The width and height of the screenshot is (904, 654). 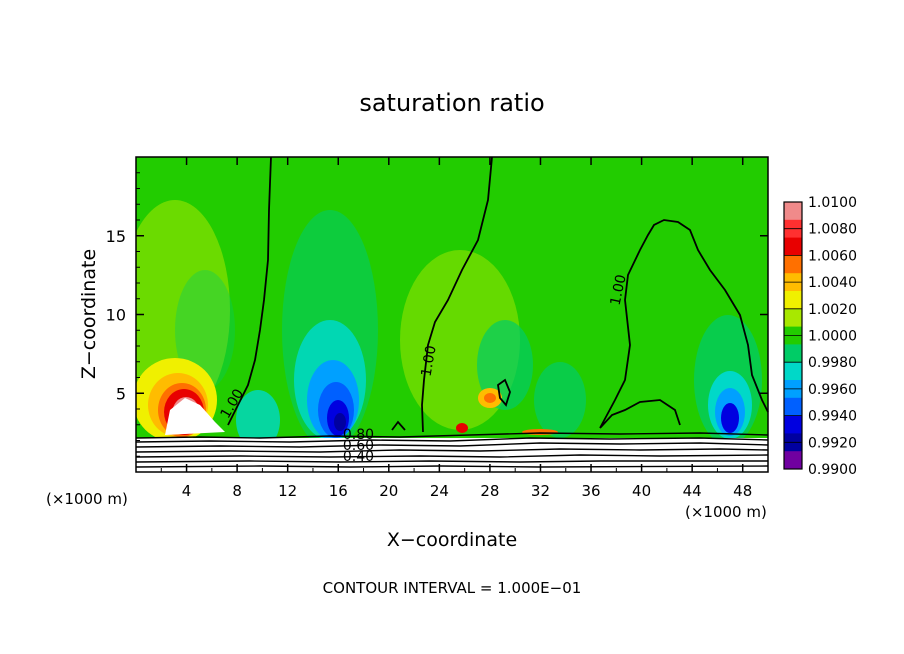 I want to click on colorbar-label: 0.9980, so click(x=832, y=363).